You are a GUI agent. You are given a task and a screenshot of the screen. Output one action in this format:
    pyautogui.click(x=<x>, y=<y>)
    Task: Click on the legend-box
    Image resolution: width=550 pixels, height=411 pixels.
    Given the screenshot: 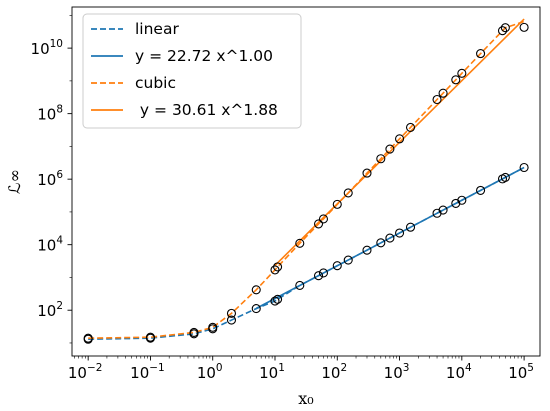 What is the action you would take?
    pyautogui.click(x=192, y=71)
    